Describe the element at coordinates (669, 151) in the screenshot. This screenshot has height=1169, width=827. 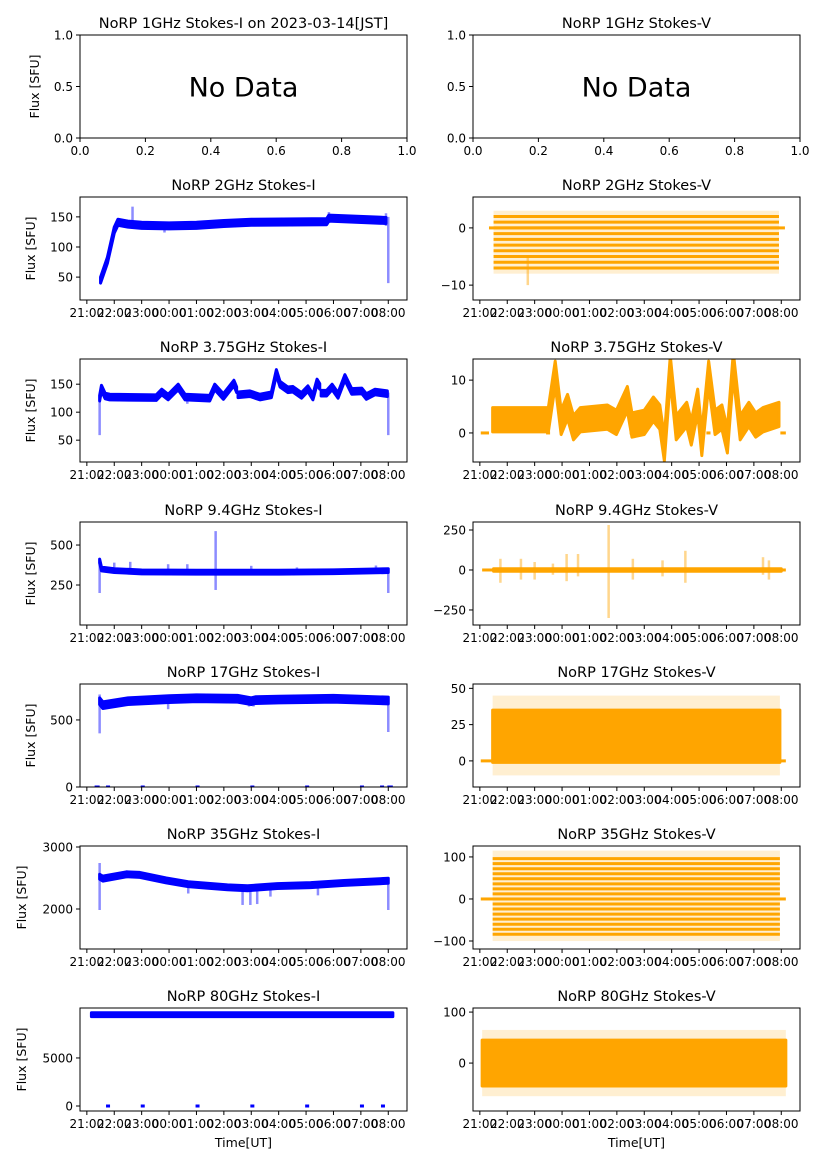
I see `x-tick-label: 0.6` at that location.